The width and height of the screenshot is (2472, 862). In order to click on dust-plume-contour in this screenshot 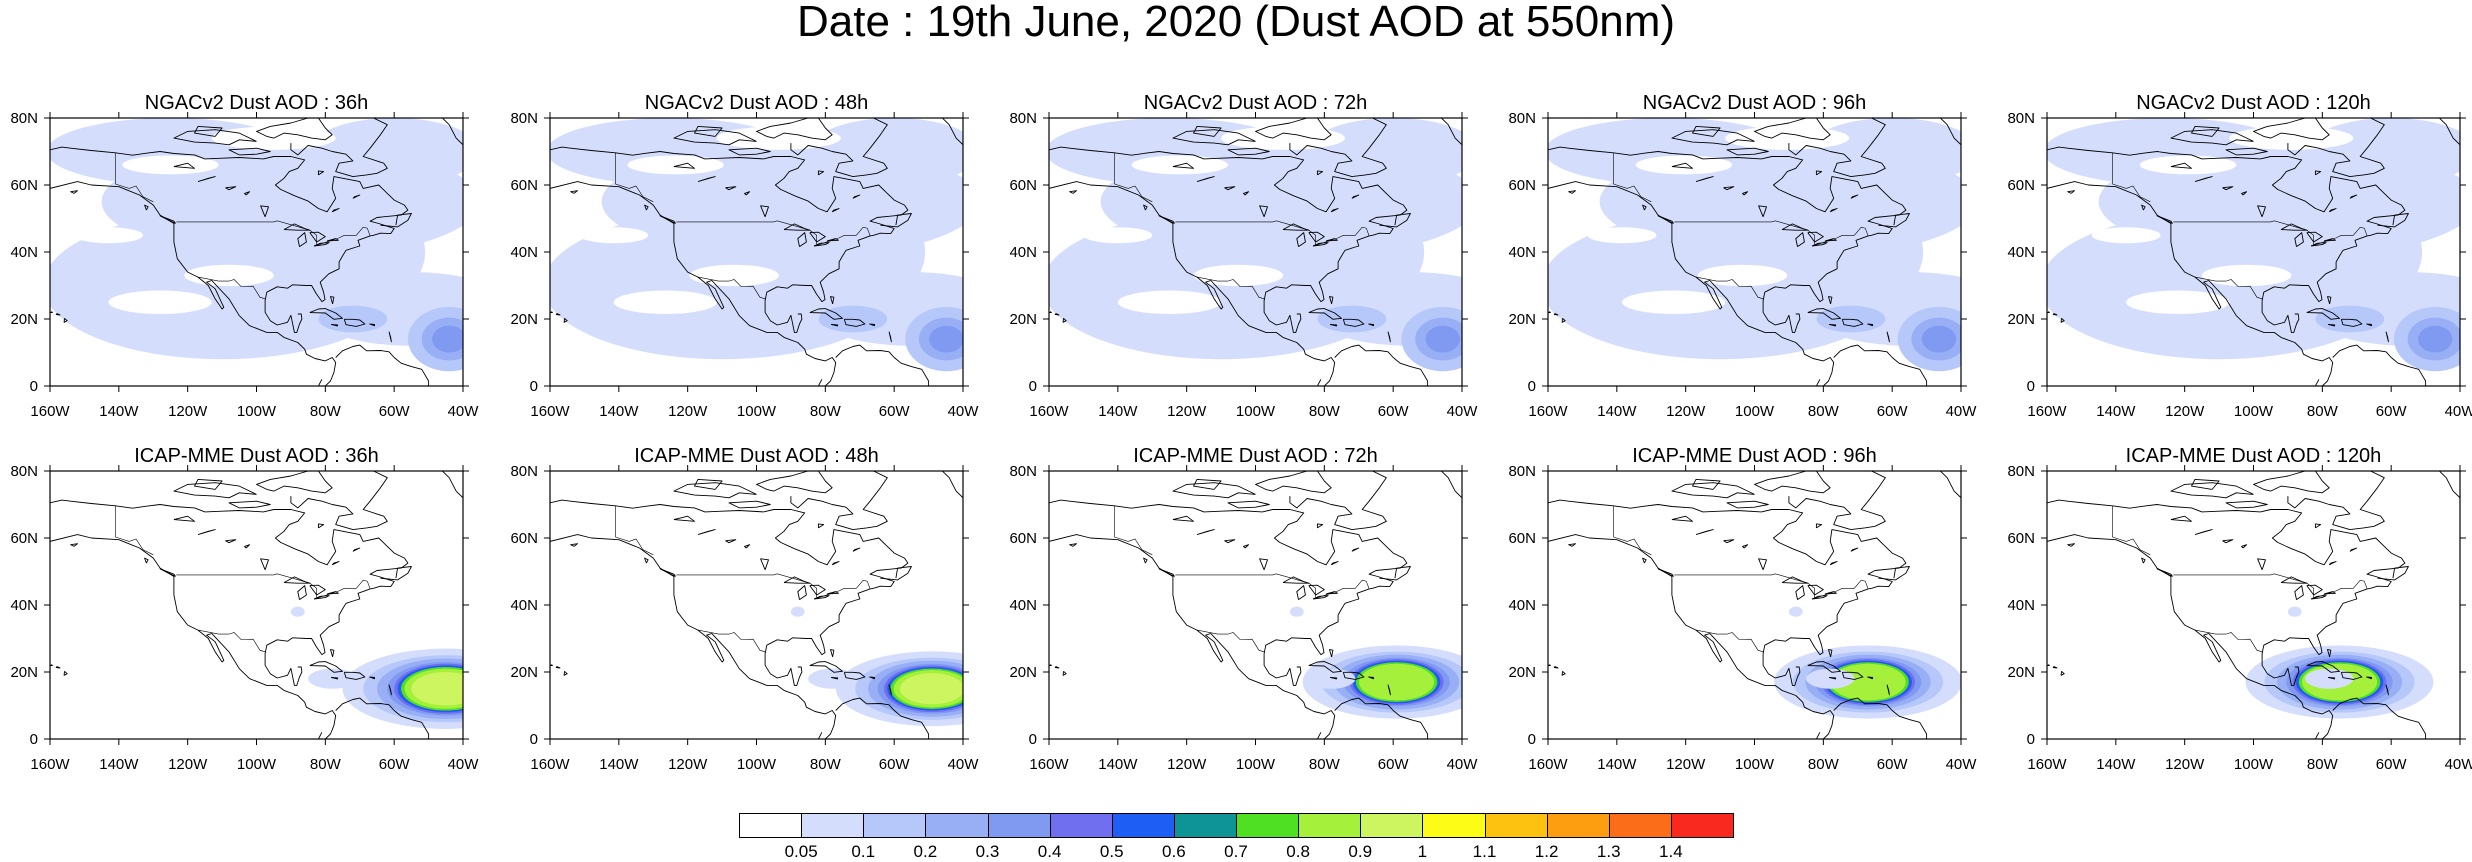, I will do `click(437, 689)`.